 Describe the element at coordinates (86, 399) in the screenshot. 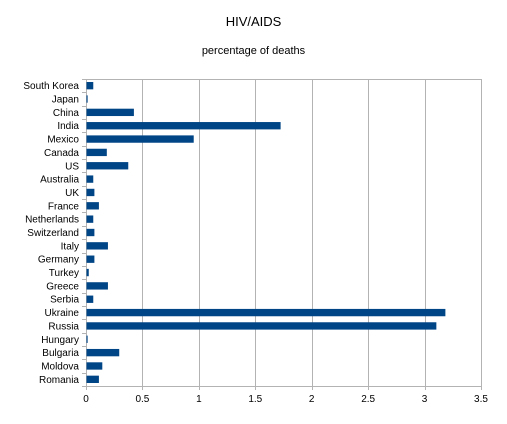

I see `x-tick-label: 0` at that location.